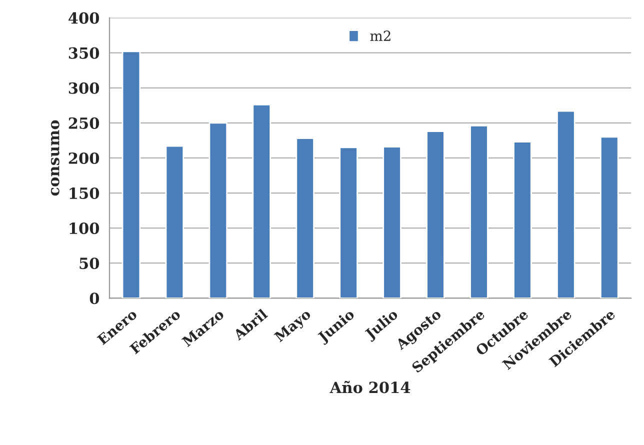 This screenshot has height=445, width=644. What do you see at coordinates (90, 264) in the screenshot?
I see `y-tick-label: 50` at bounding box center [90, 264].